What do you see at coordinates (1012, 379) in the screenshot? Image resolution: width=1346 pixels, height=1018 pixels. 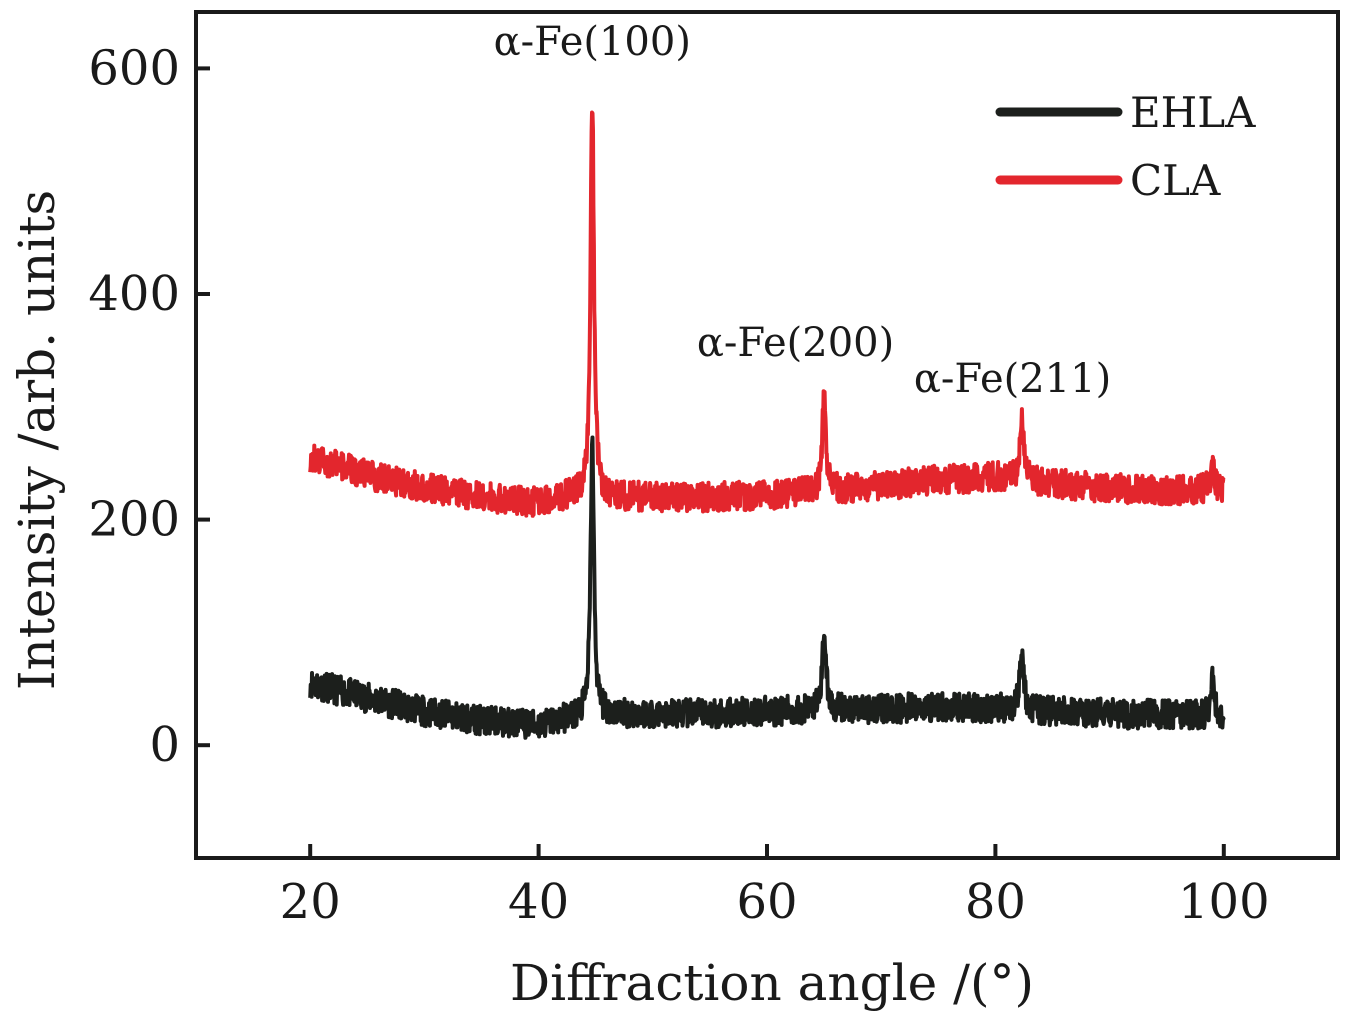 I see `peak-annotation: α-Fe(211)` at bounding box center [1012, 379].